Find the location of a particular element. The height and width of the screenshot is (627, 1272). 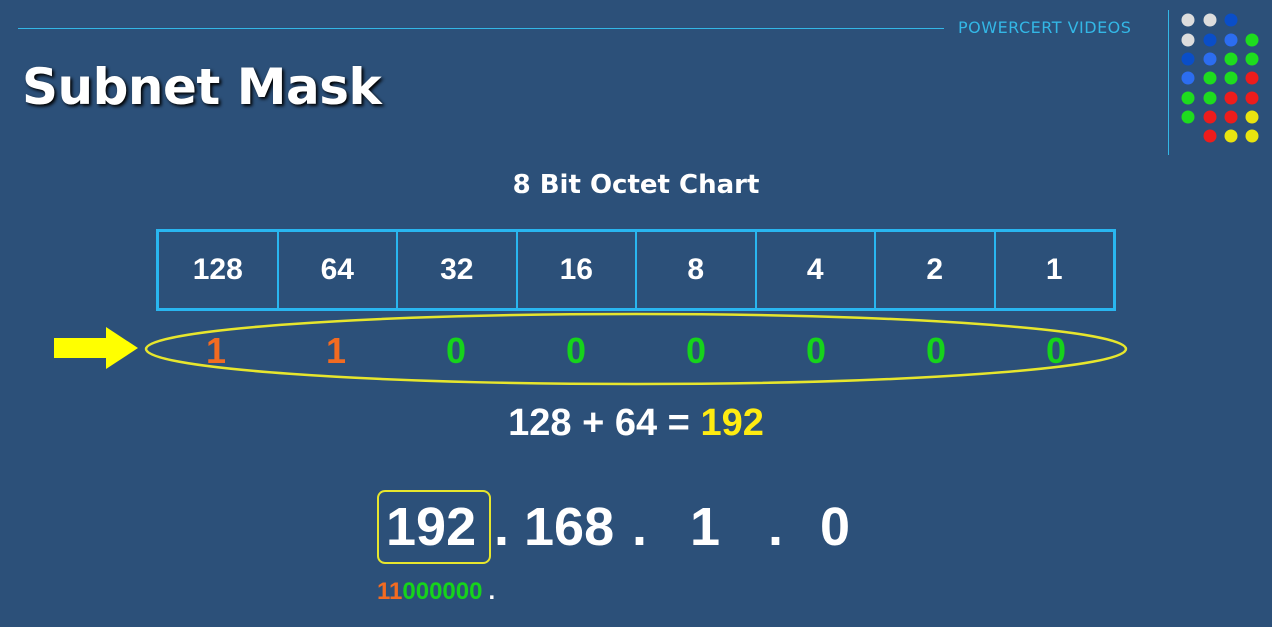

octet-cell-1: 1 is located at coordinates (1054, 269).